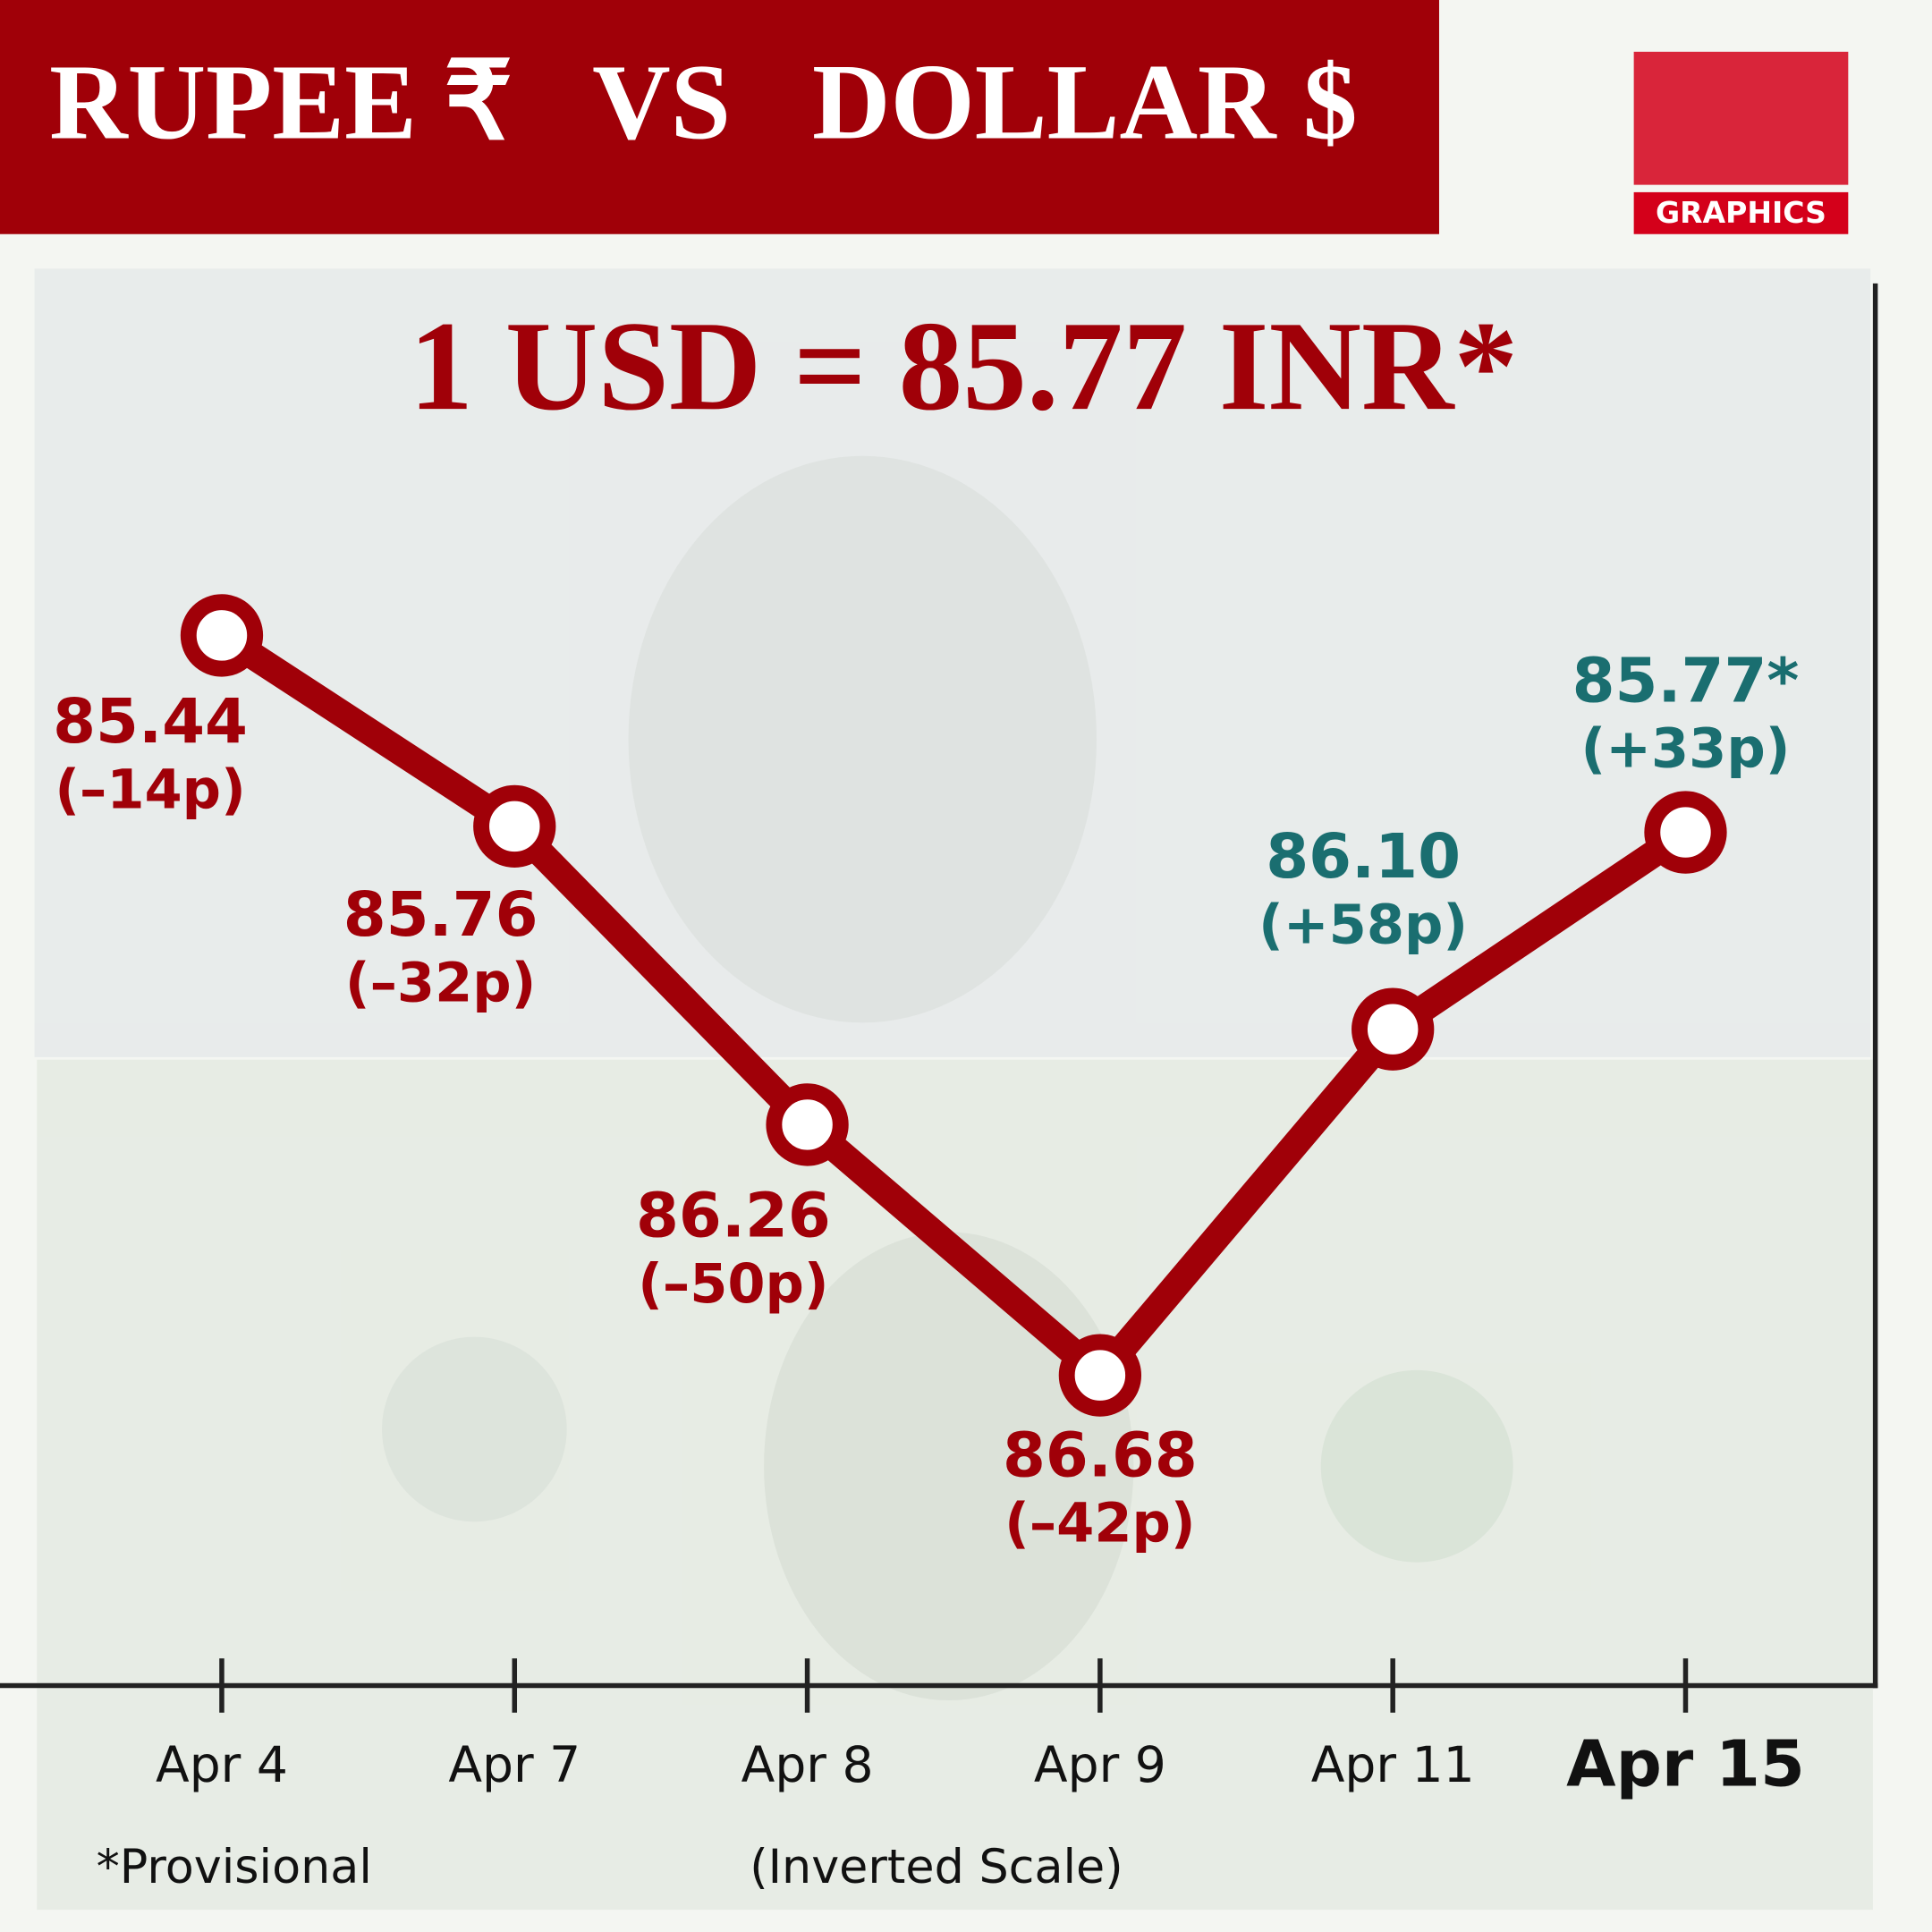 This screenshot has height=1932, width=1932. I want to click on title-banner, so click(719, 117).